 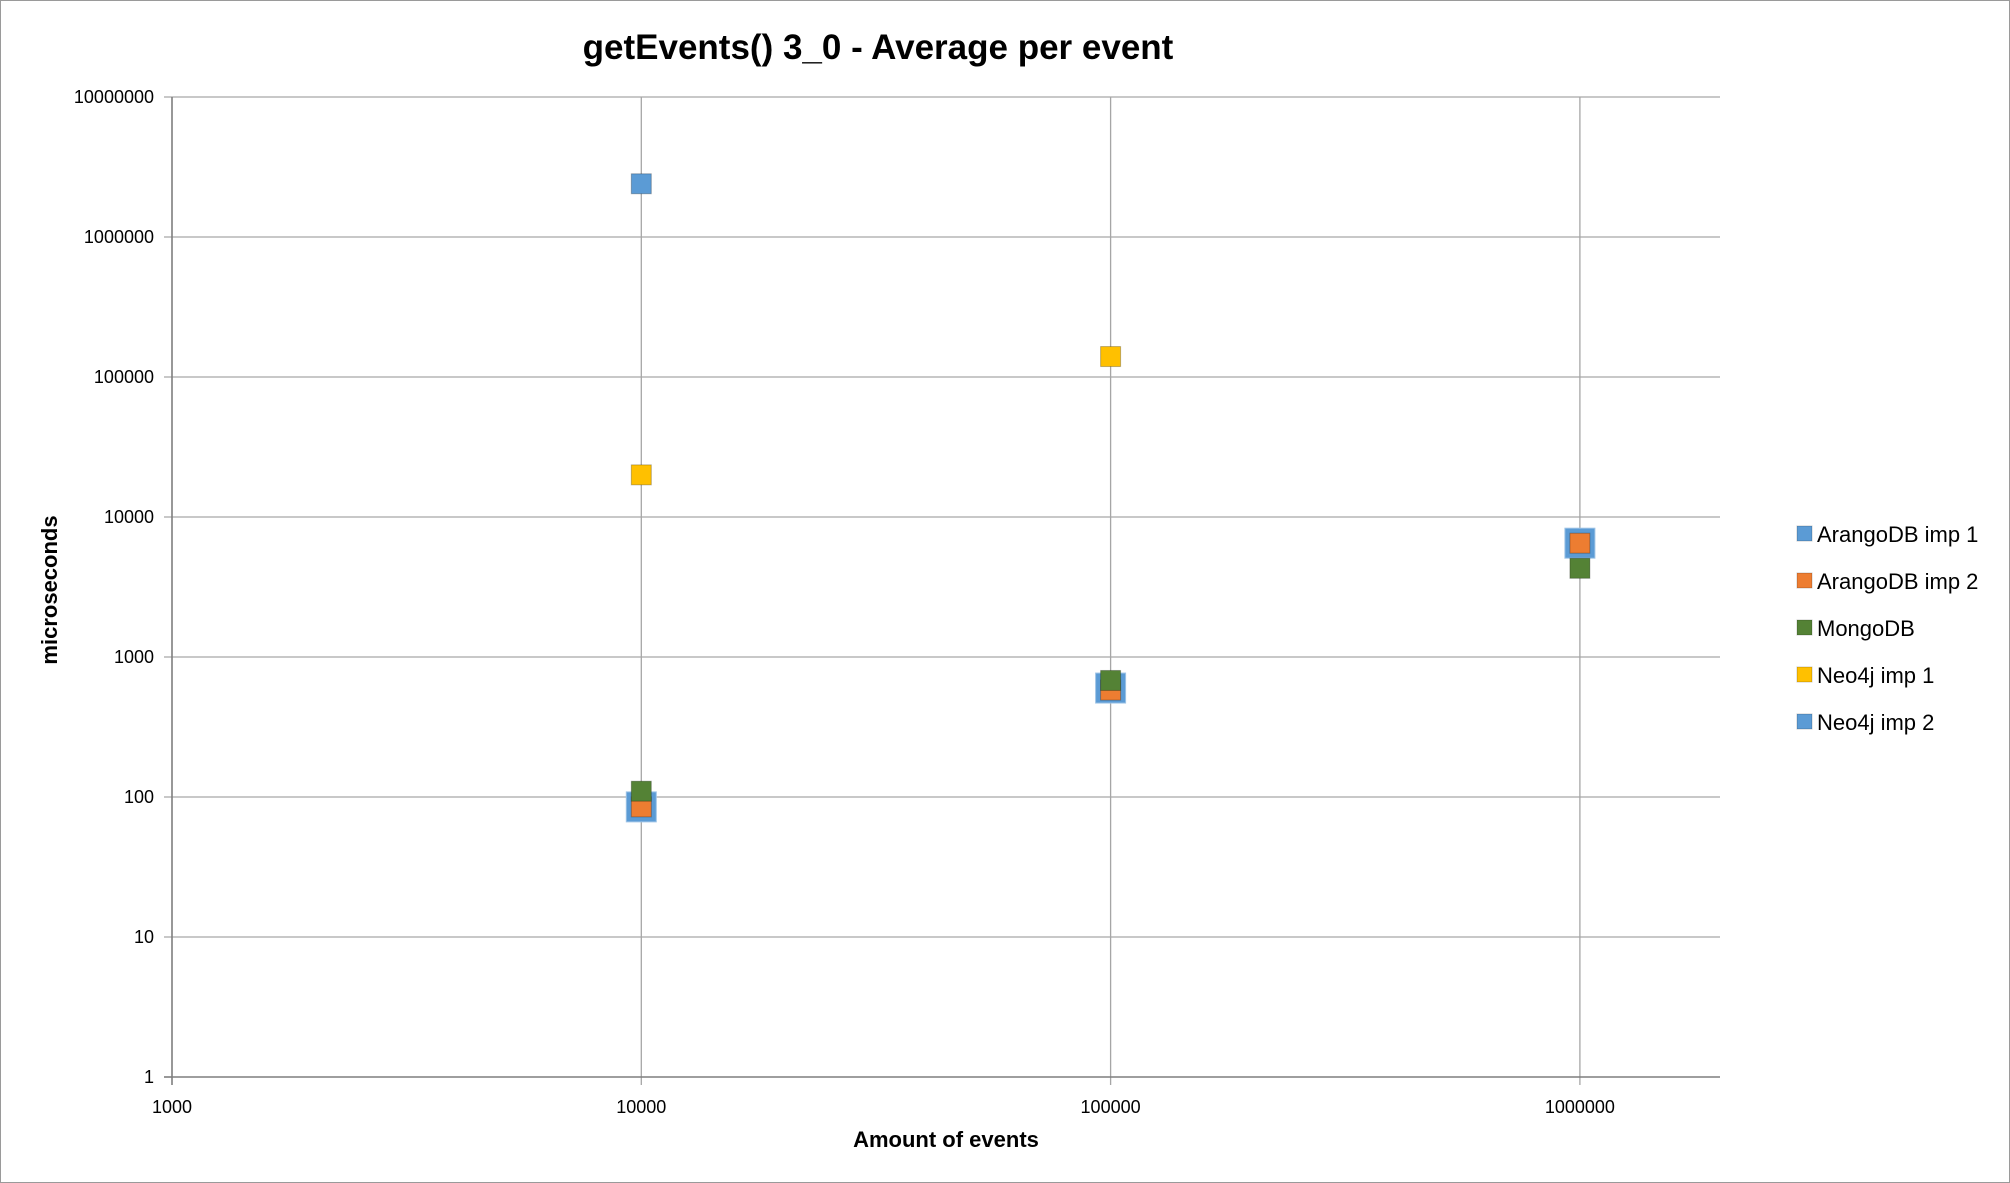 What do you see at coordinates (641, 1107) in the screenshot?
I see `x-tick-label: 10000` at bounding box center [641, 1107].